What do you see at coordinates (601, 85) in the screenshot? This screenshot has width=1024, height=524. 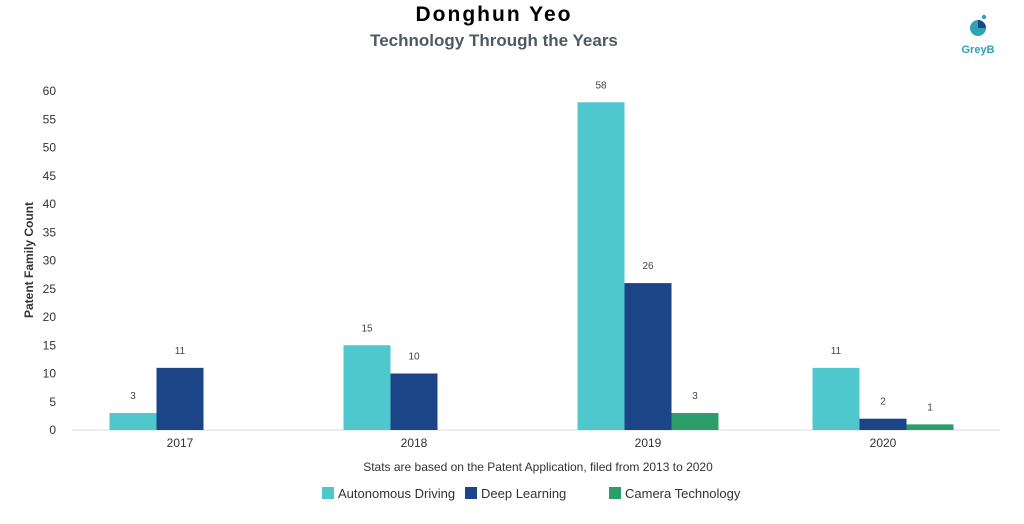 I see `data-label: 58` at bounding box center [601, 85].